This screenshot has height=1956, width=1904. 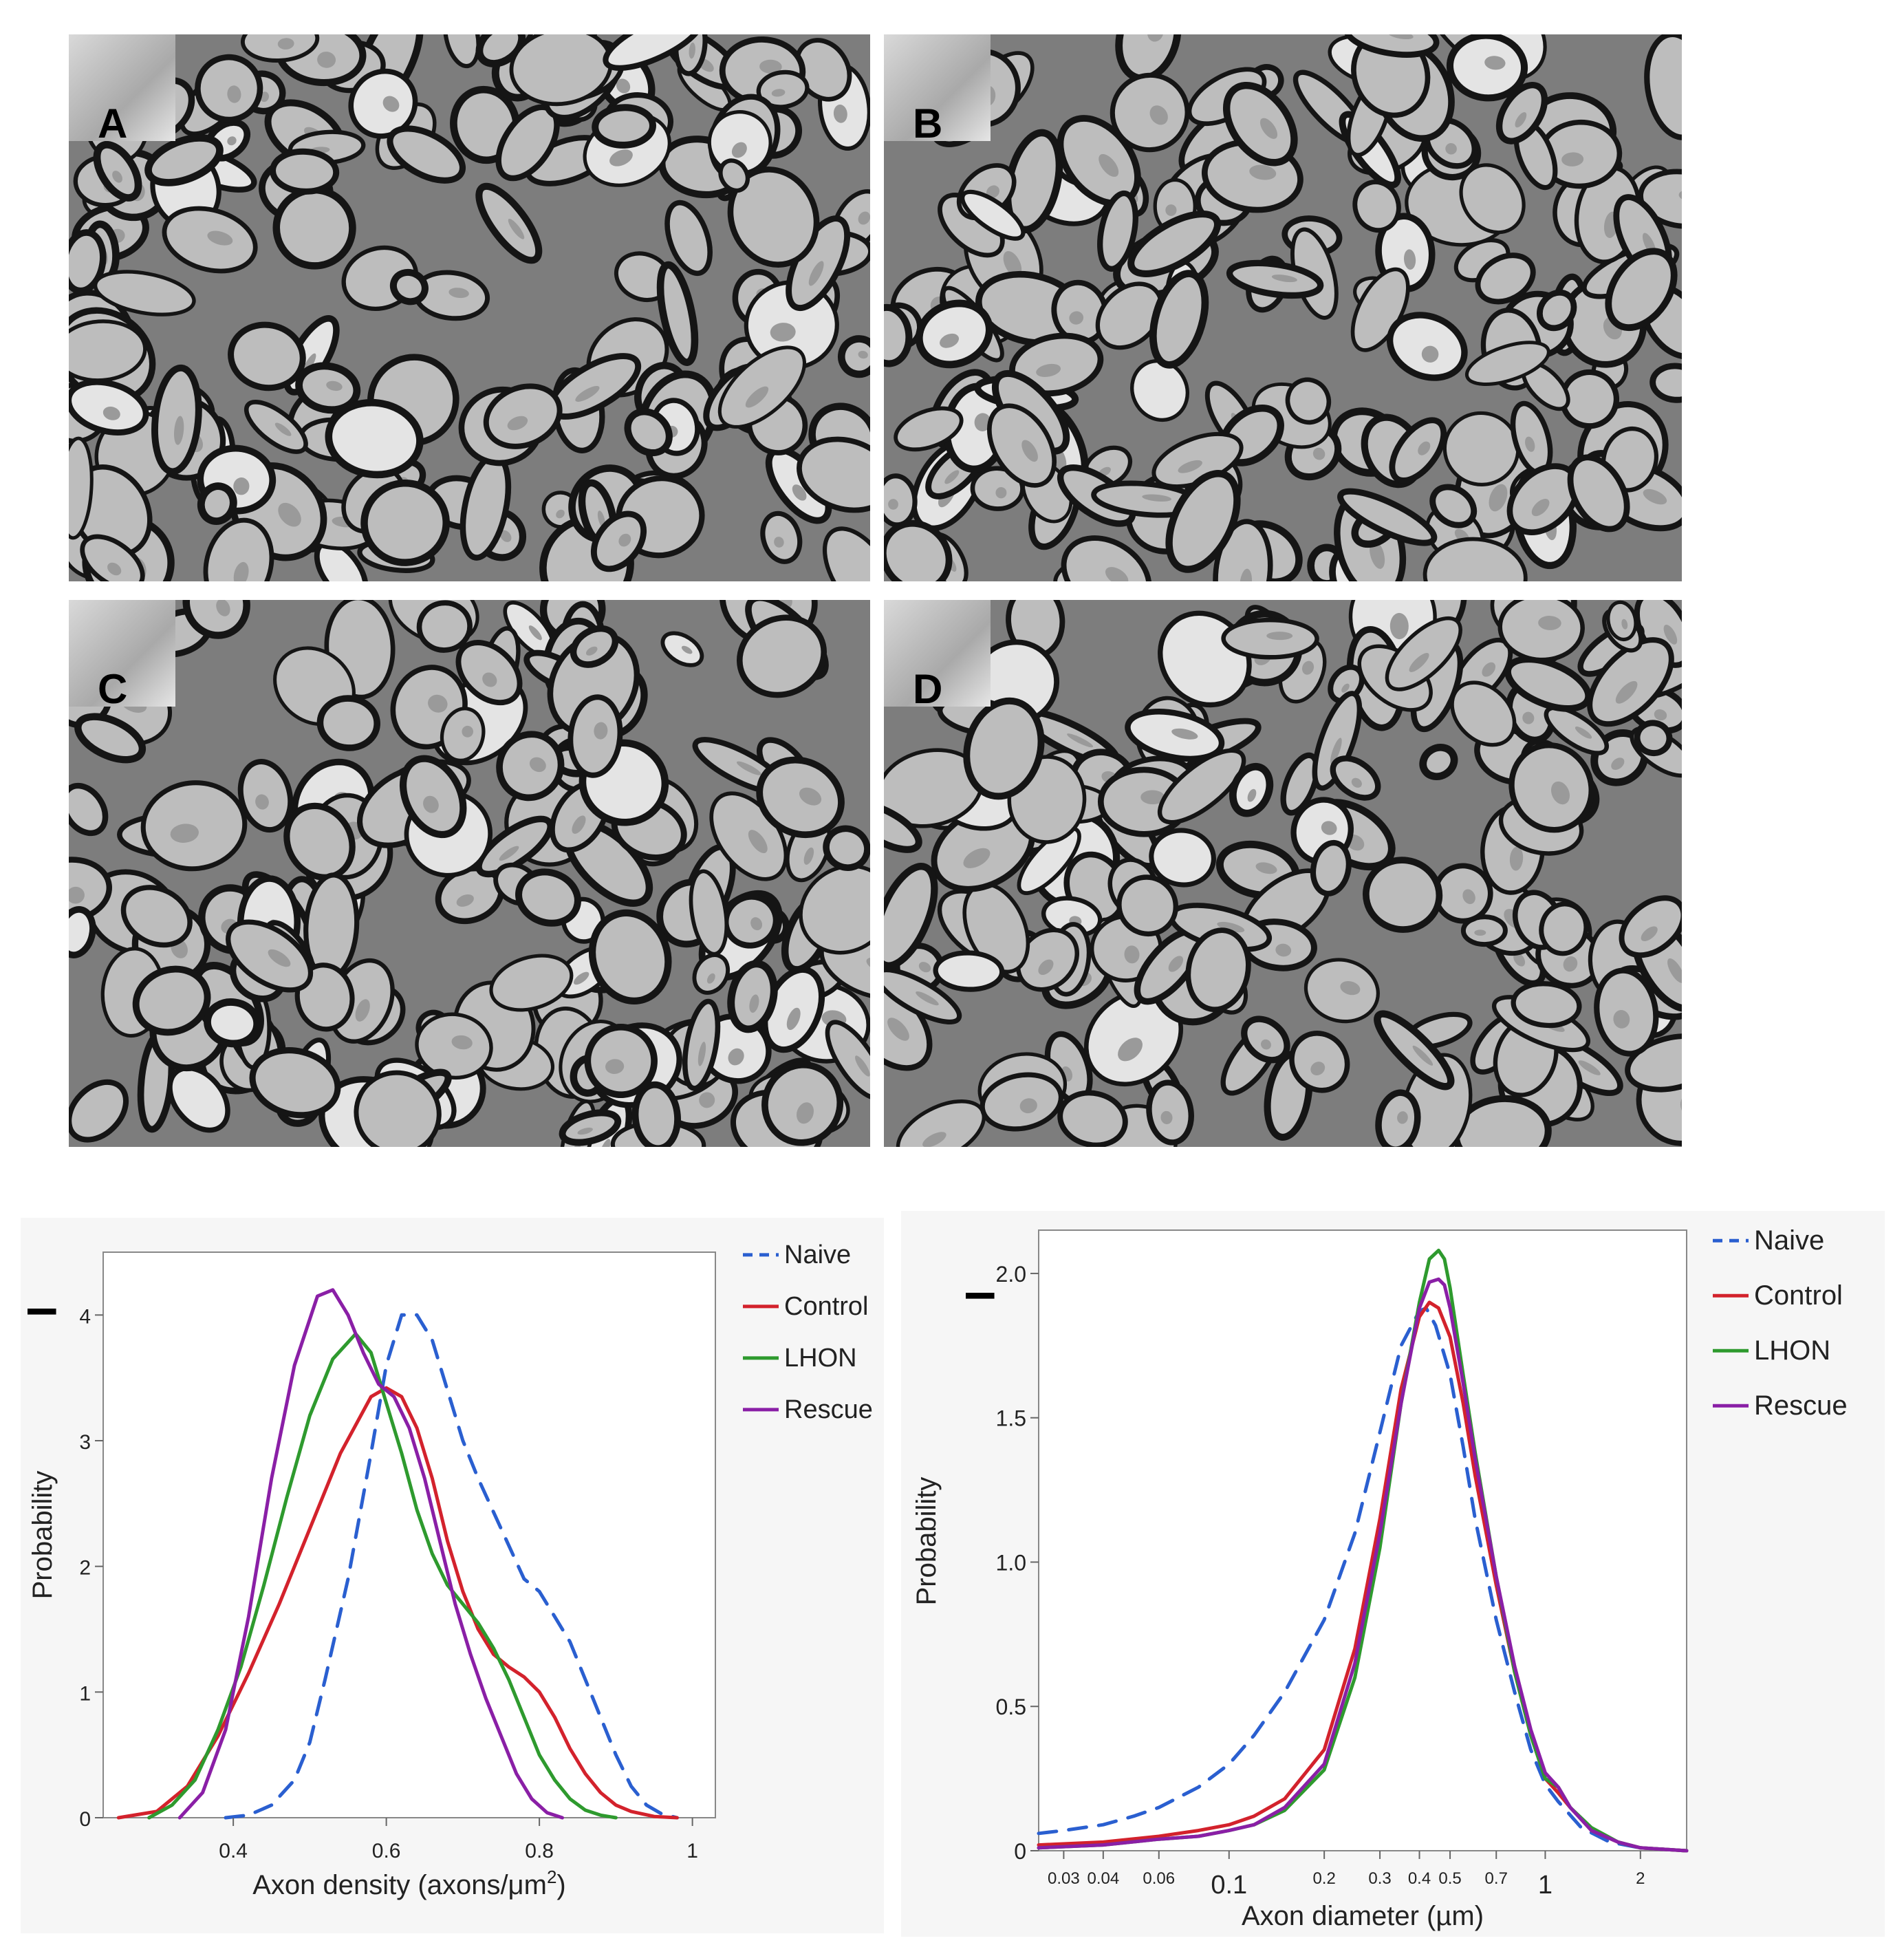 What do you see at coordinates (399, 1885) in the screenshot?
I see `x-axis-label-text: Axon density (axons/μm` at bounding box center [399, 1885].